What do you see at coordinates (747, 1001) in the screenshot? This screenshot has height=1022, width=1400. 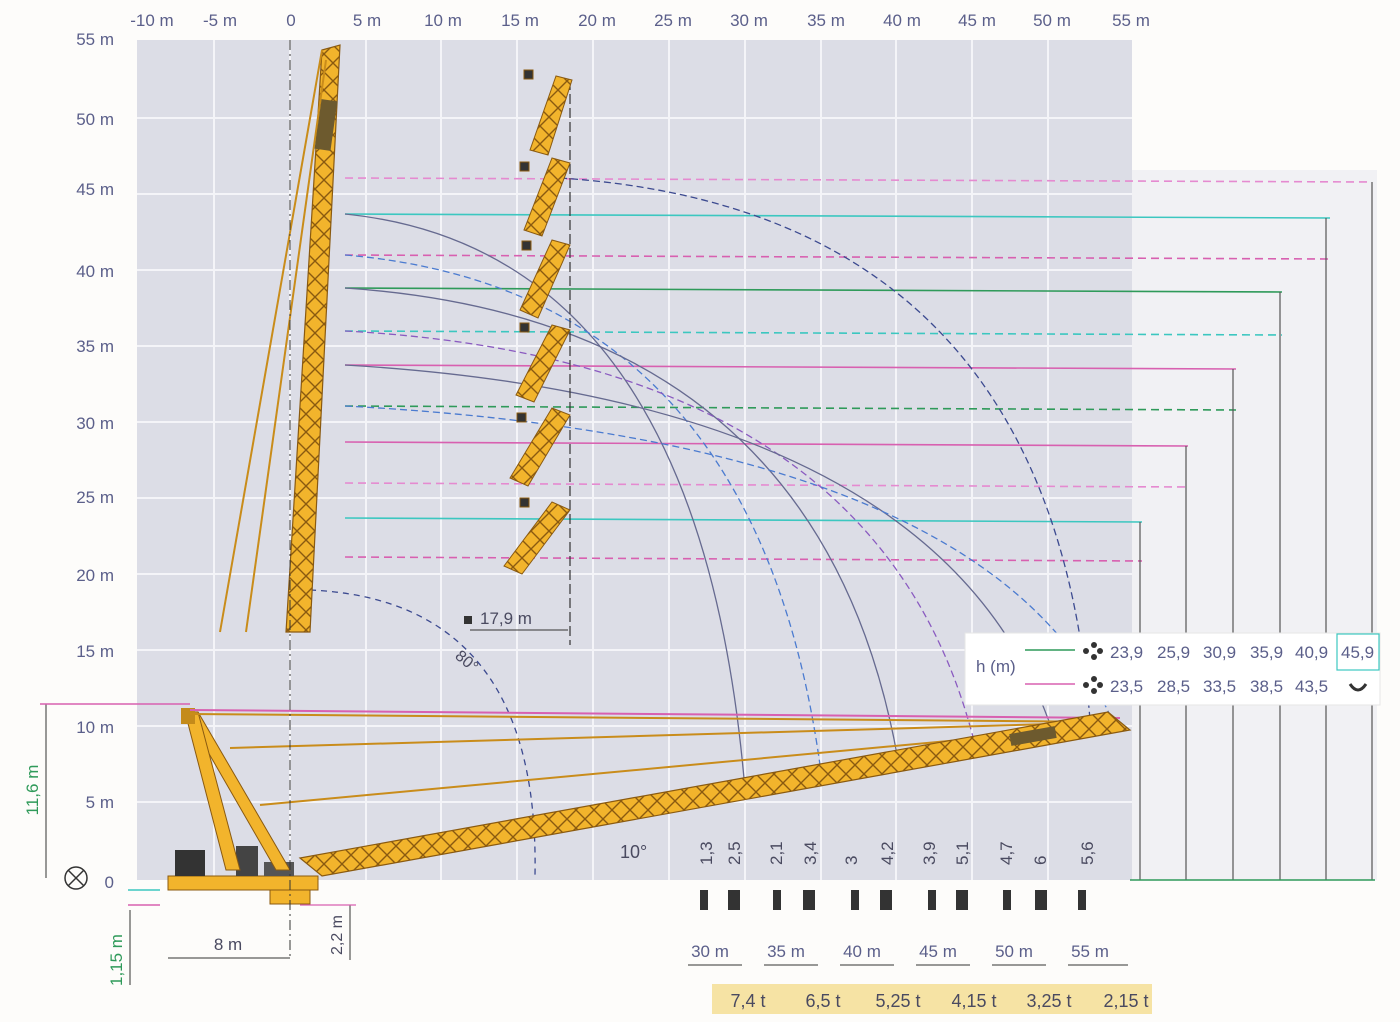 I see `load-value: 7,4 t` at bounding box center [747, 1001].